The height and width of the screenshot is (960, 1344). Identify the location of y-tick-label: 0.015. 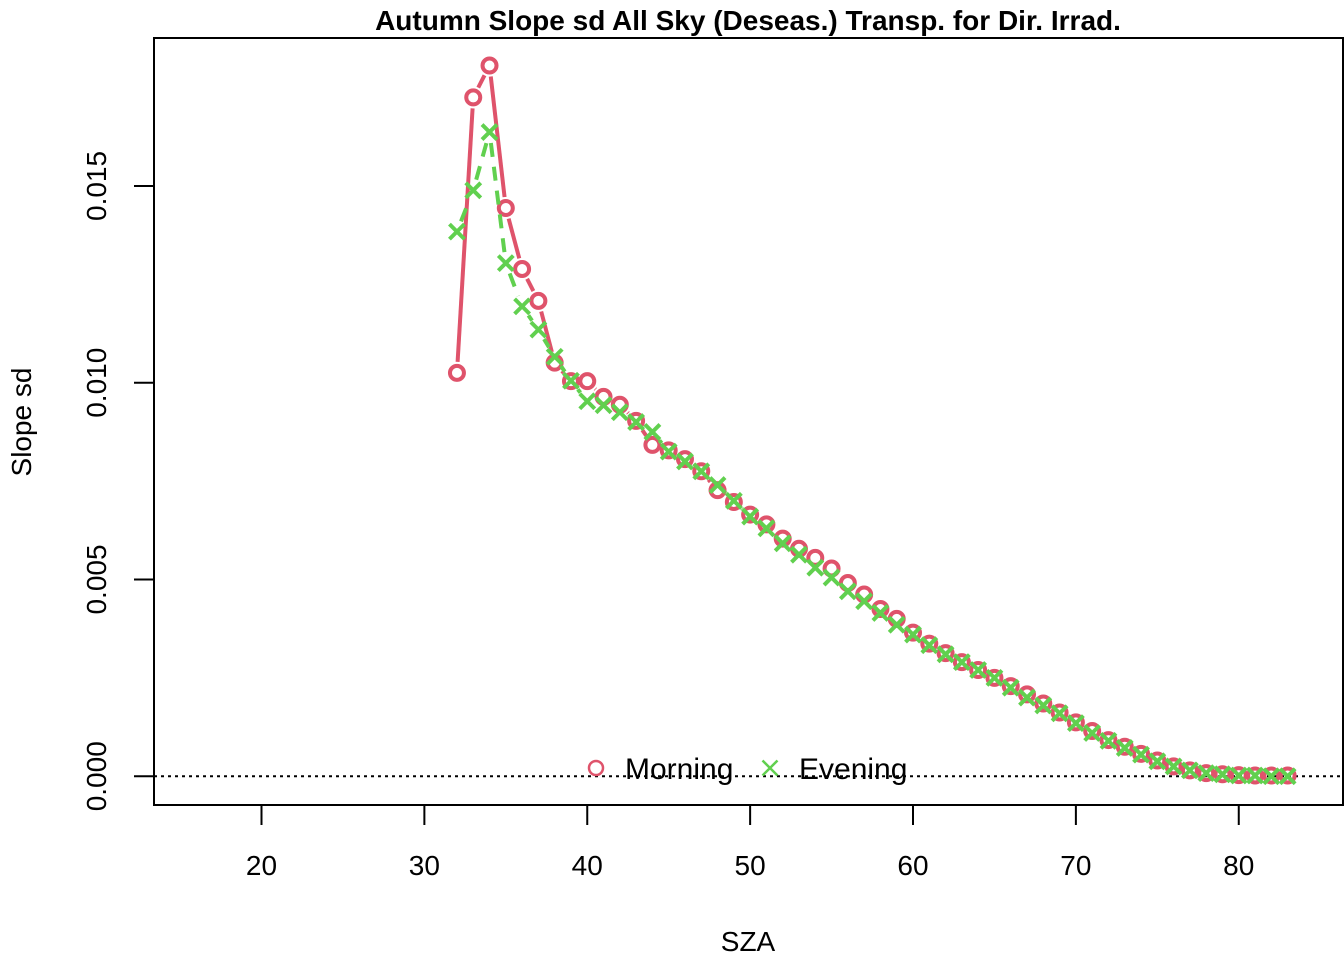
(96, 186).